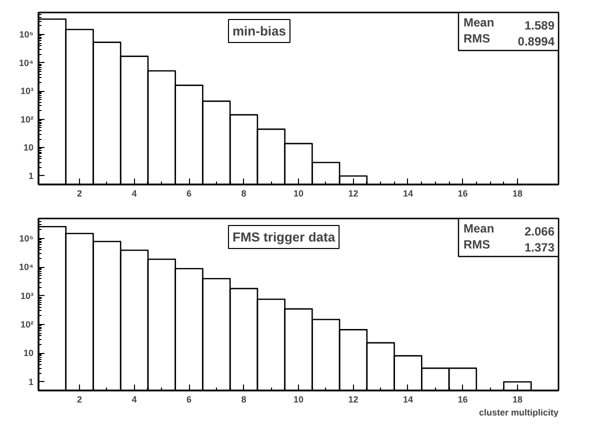 The image size is (593, 439). What do you see at coordinates (284, 237) in the screenshot?
I see `text: FMS trigger data` at bounding box center [284, 237].